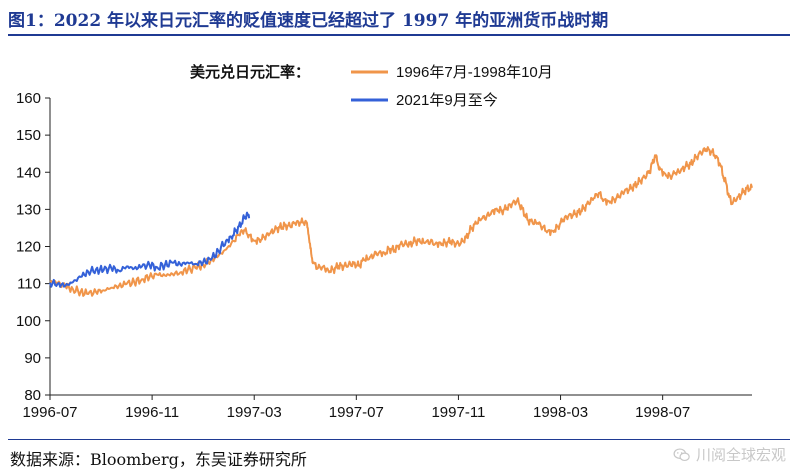  I want to click on y-tick-label: 130, so click(28, 209).